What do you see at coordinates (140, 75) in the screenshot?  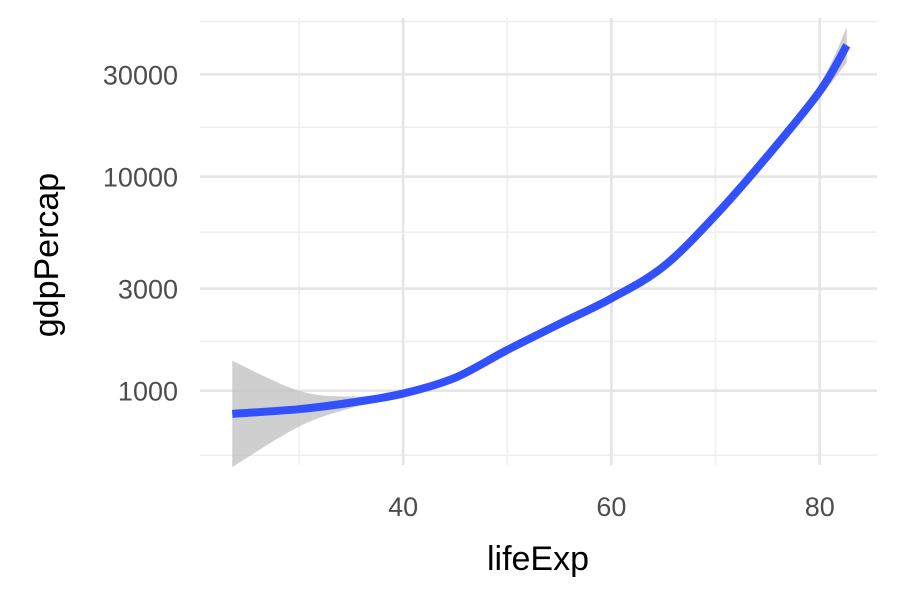 I see `y-tick-label: 30000` at bounding box center [140, 75].